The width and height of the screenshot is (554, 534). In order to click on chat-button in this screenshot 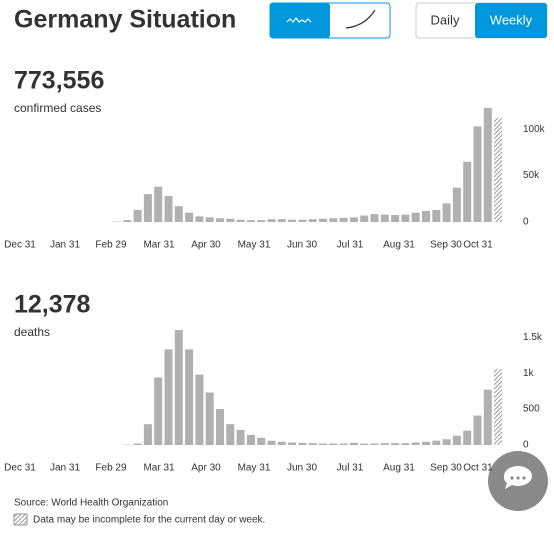, I will do `click(518, 481)`.